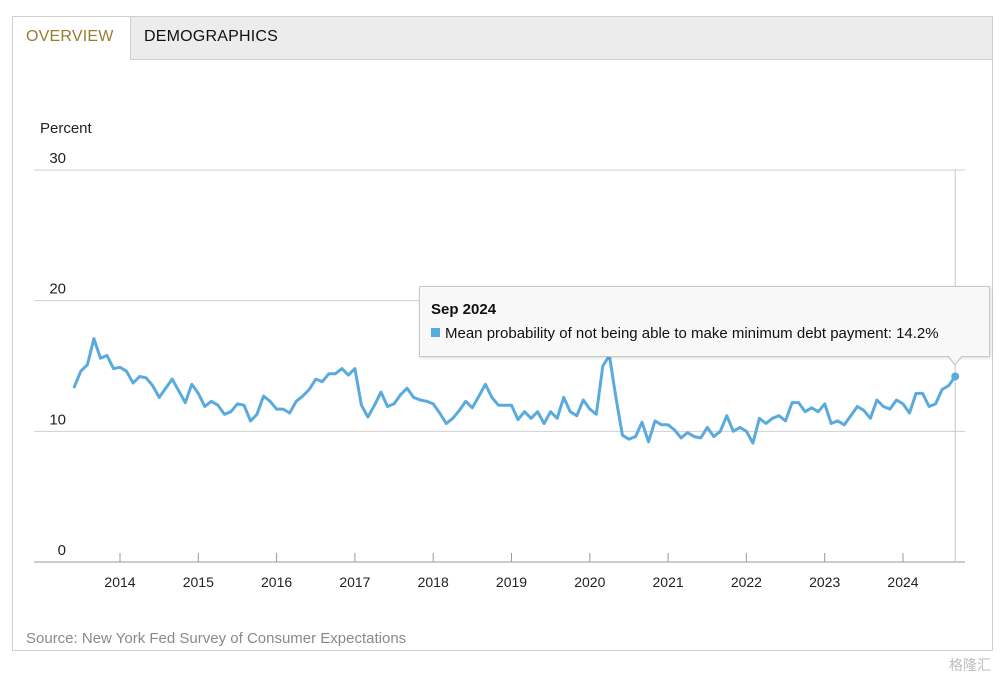 This screenshot has height=681, width=997. What do you see at coordinates (435, 332) in the screenshot?
I see `legend-swatch-icon` at bounding box center [435, 332].